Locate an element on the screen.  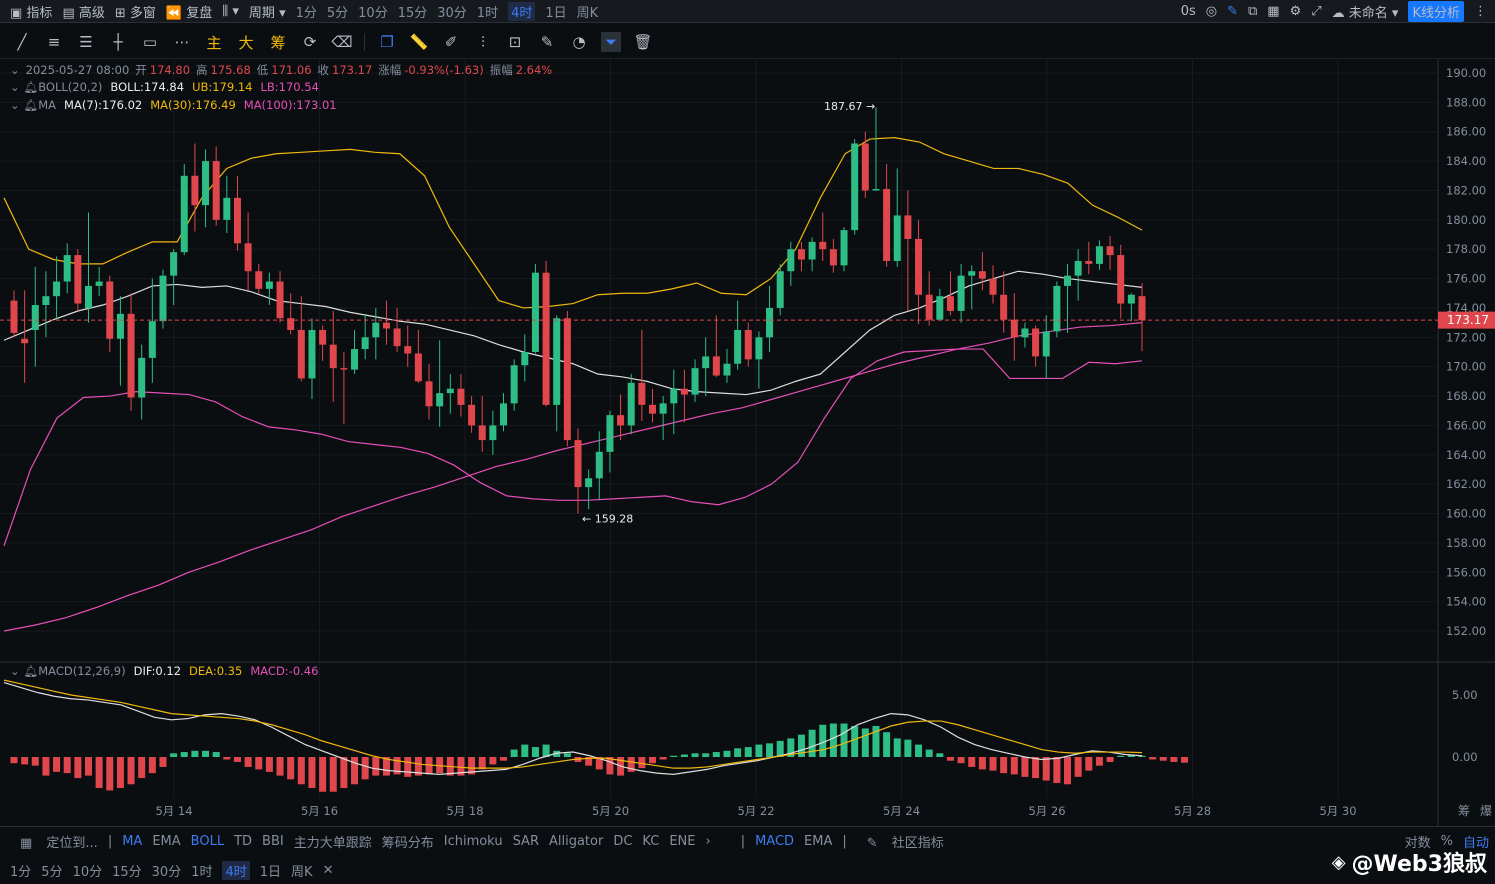
settings-icon: ⚙ is located at coordinates (1295, 11).